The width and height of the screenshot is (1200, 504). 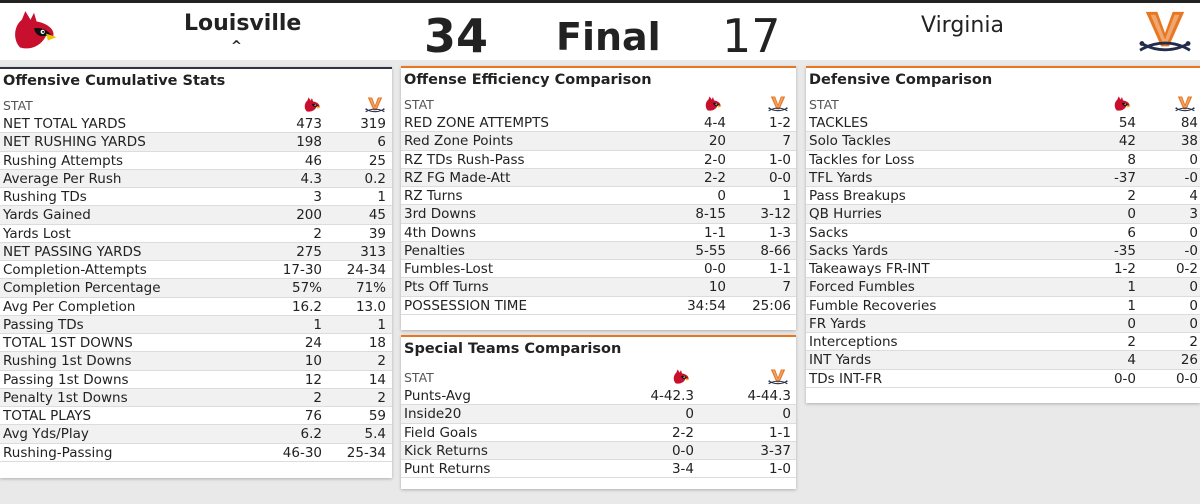 I want to click on scoreboard-header: Louisville ^ 34 Final 17 Virginia, so click(x=600, y=30).